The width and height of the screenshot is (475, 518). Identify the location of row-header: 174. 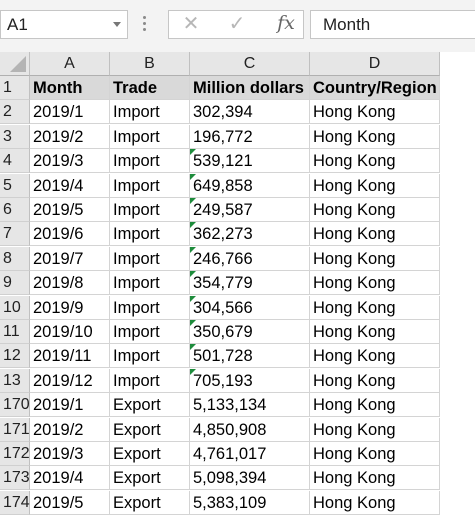
(15, 503).